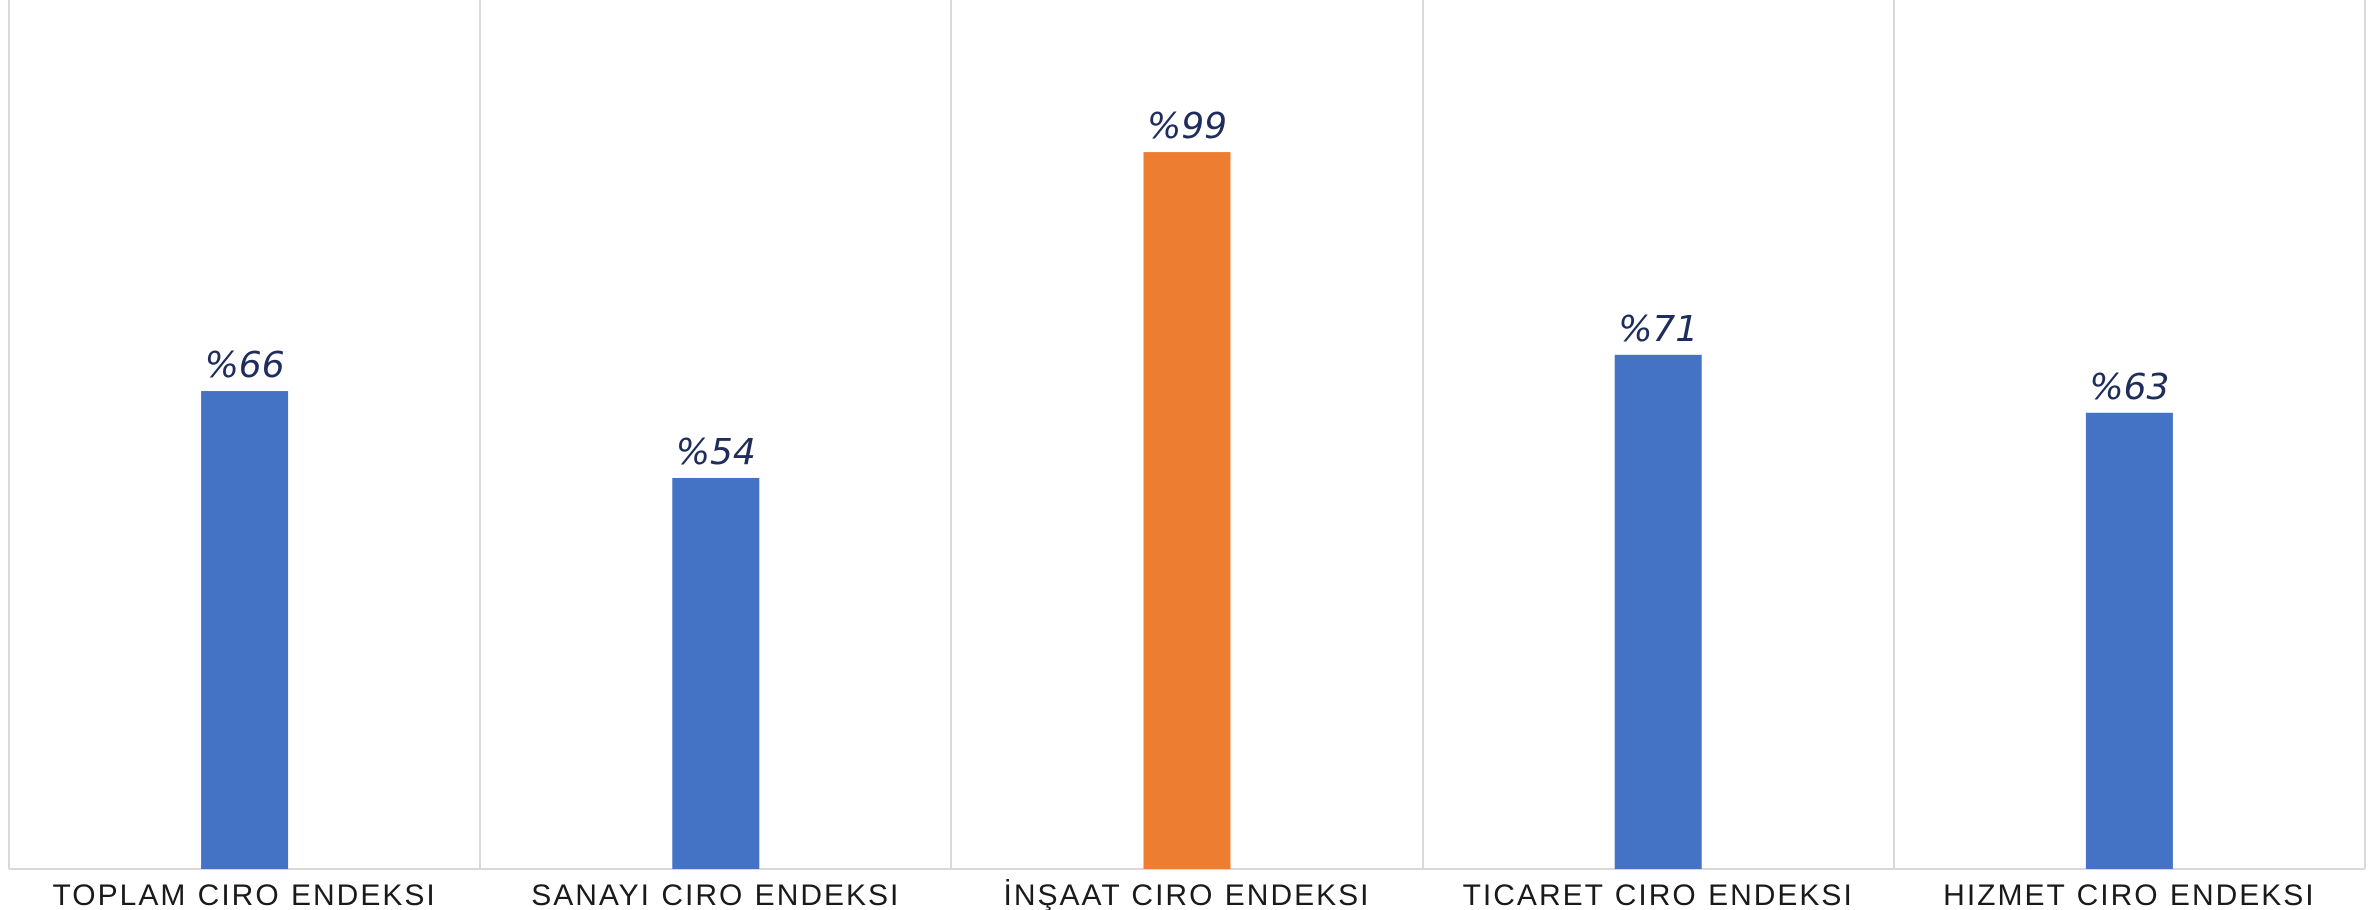 This screenshot has width=2374, height=910. Describe the element at coordinates (2129, 894) in the screenshot. I see `category-label: HIZMET CIRO ENDEKSI` at that location.